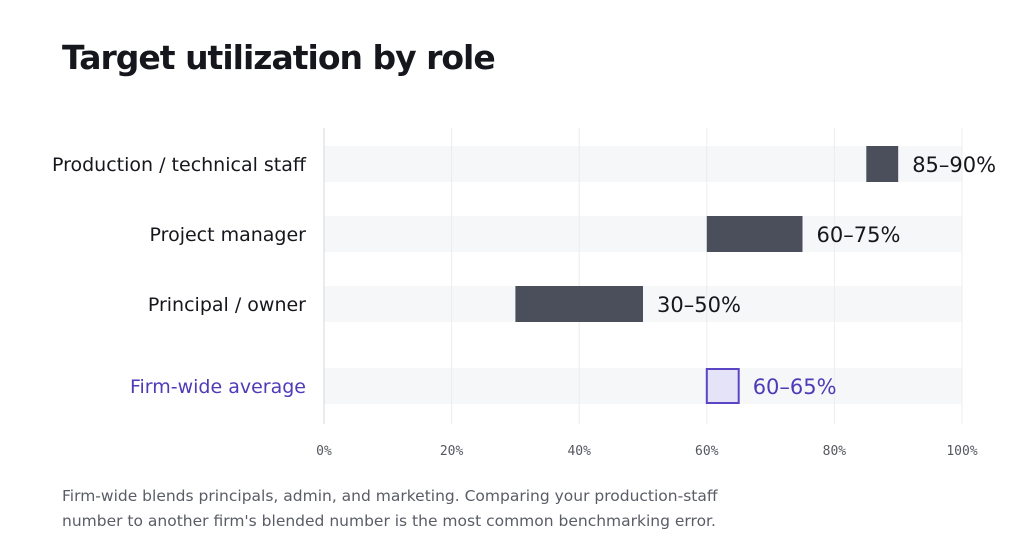 This screenshot has height=537, width=1024. I want to click on x-tick-label: 40%, so click(579, 451).